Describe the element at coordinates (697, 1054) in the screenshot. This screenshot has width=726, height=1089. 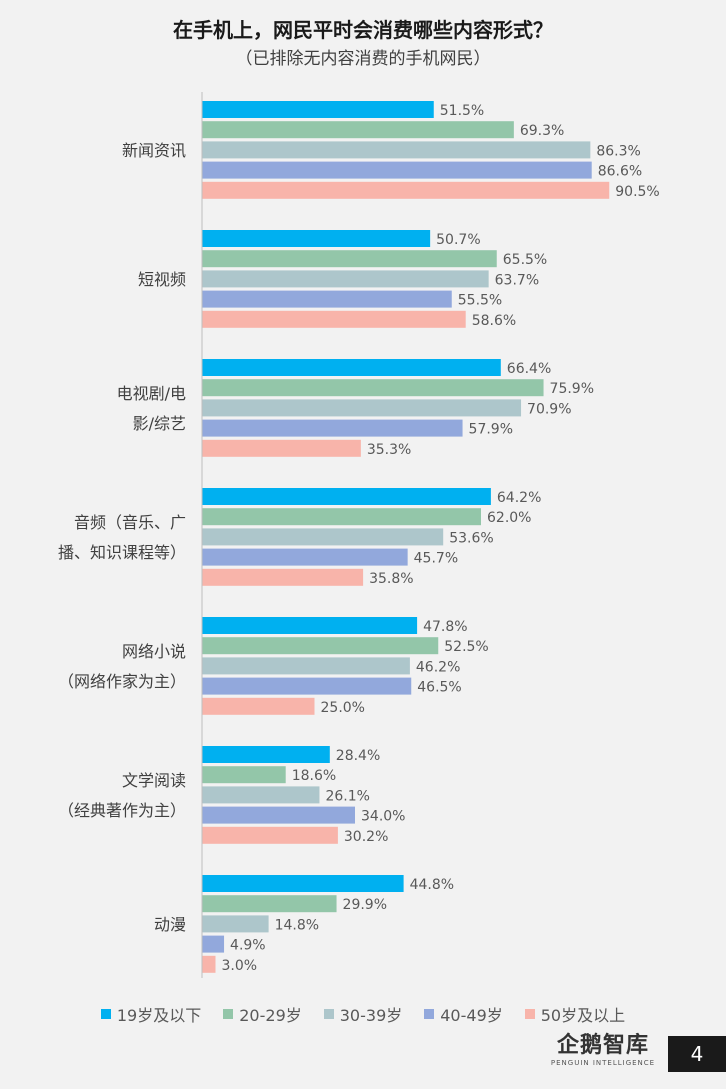
I see `page-number: 4` at that location.